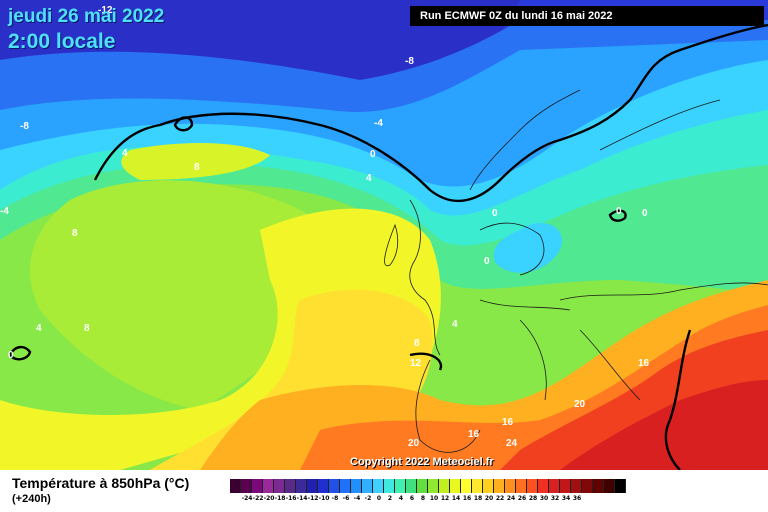  What do you see at coordinates (346, 498) in the screenshot?
I see `scale-tick-label: -6` at bounding box center [346, 498].